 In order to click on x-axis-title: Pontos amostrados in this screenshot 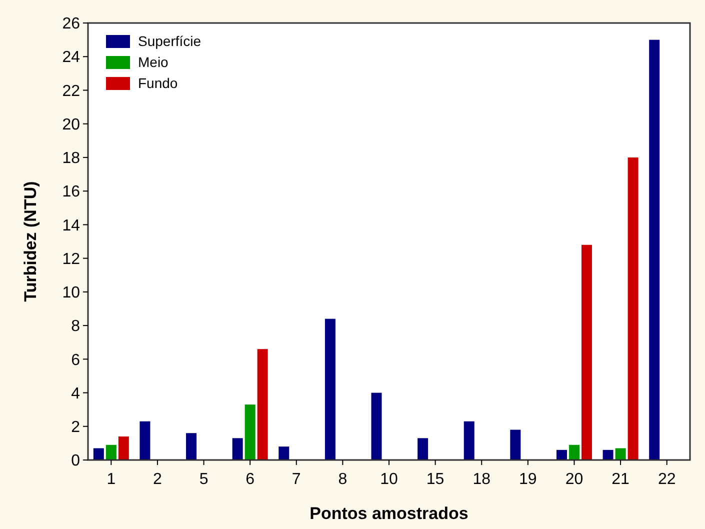, I will do `click(389, 513)`.